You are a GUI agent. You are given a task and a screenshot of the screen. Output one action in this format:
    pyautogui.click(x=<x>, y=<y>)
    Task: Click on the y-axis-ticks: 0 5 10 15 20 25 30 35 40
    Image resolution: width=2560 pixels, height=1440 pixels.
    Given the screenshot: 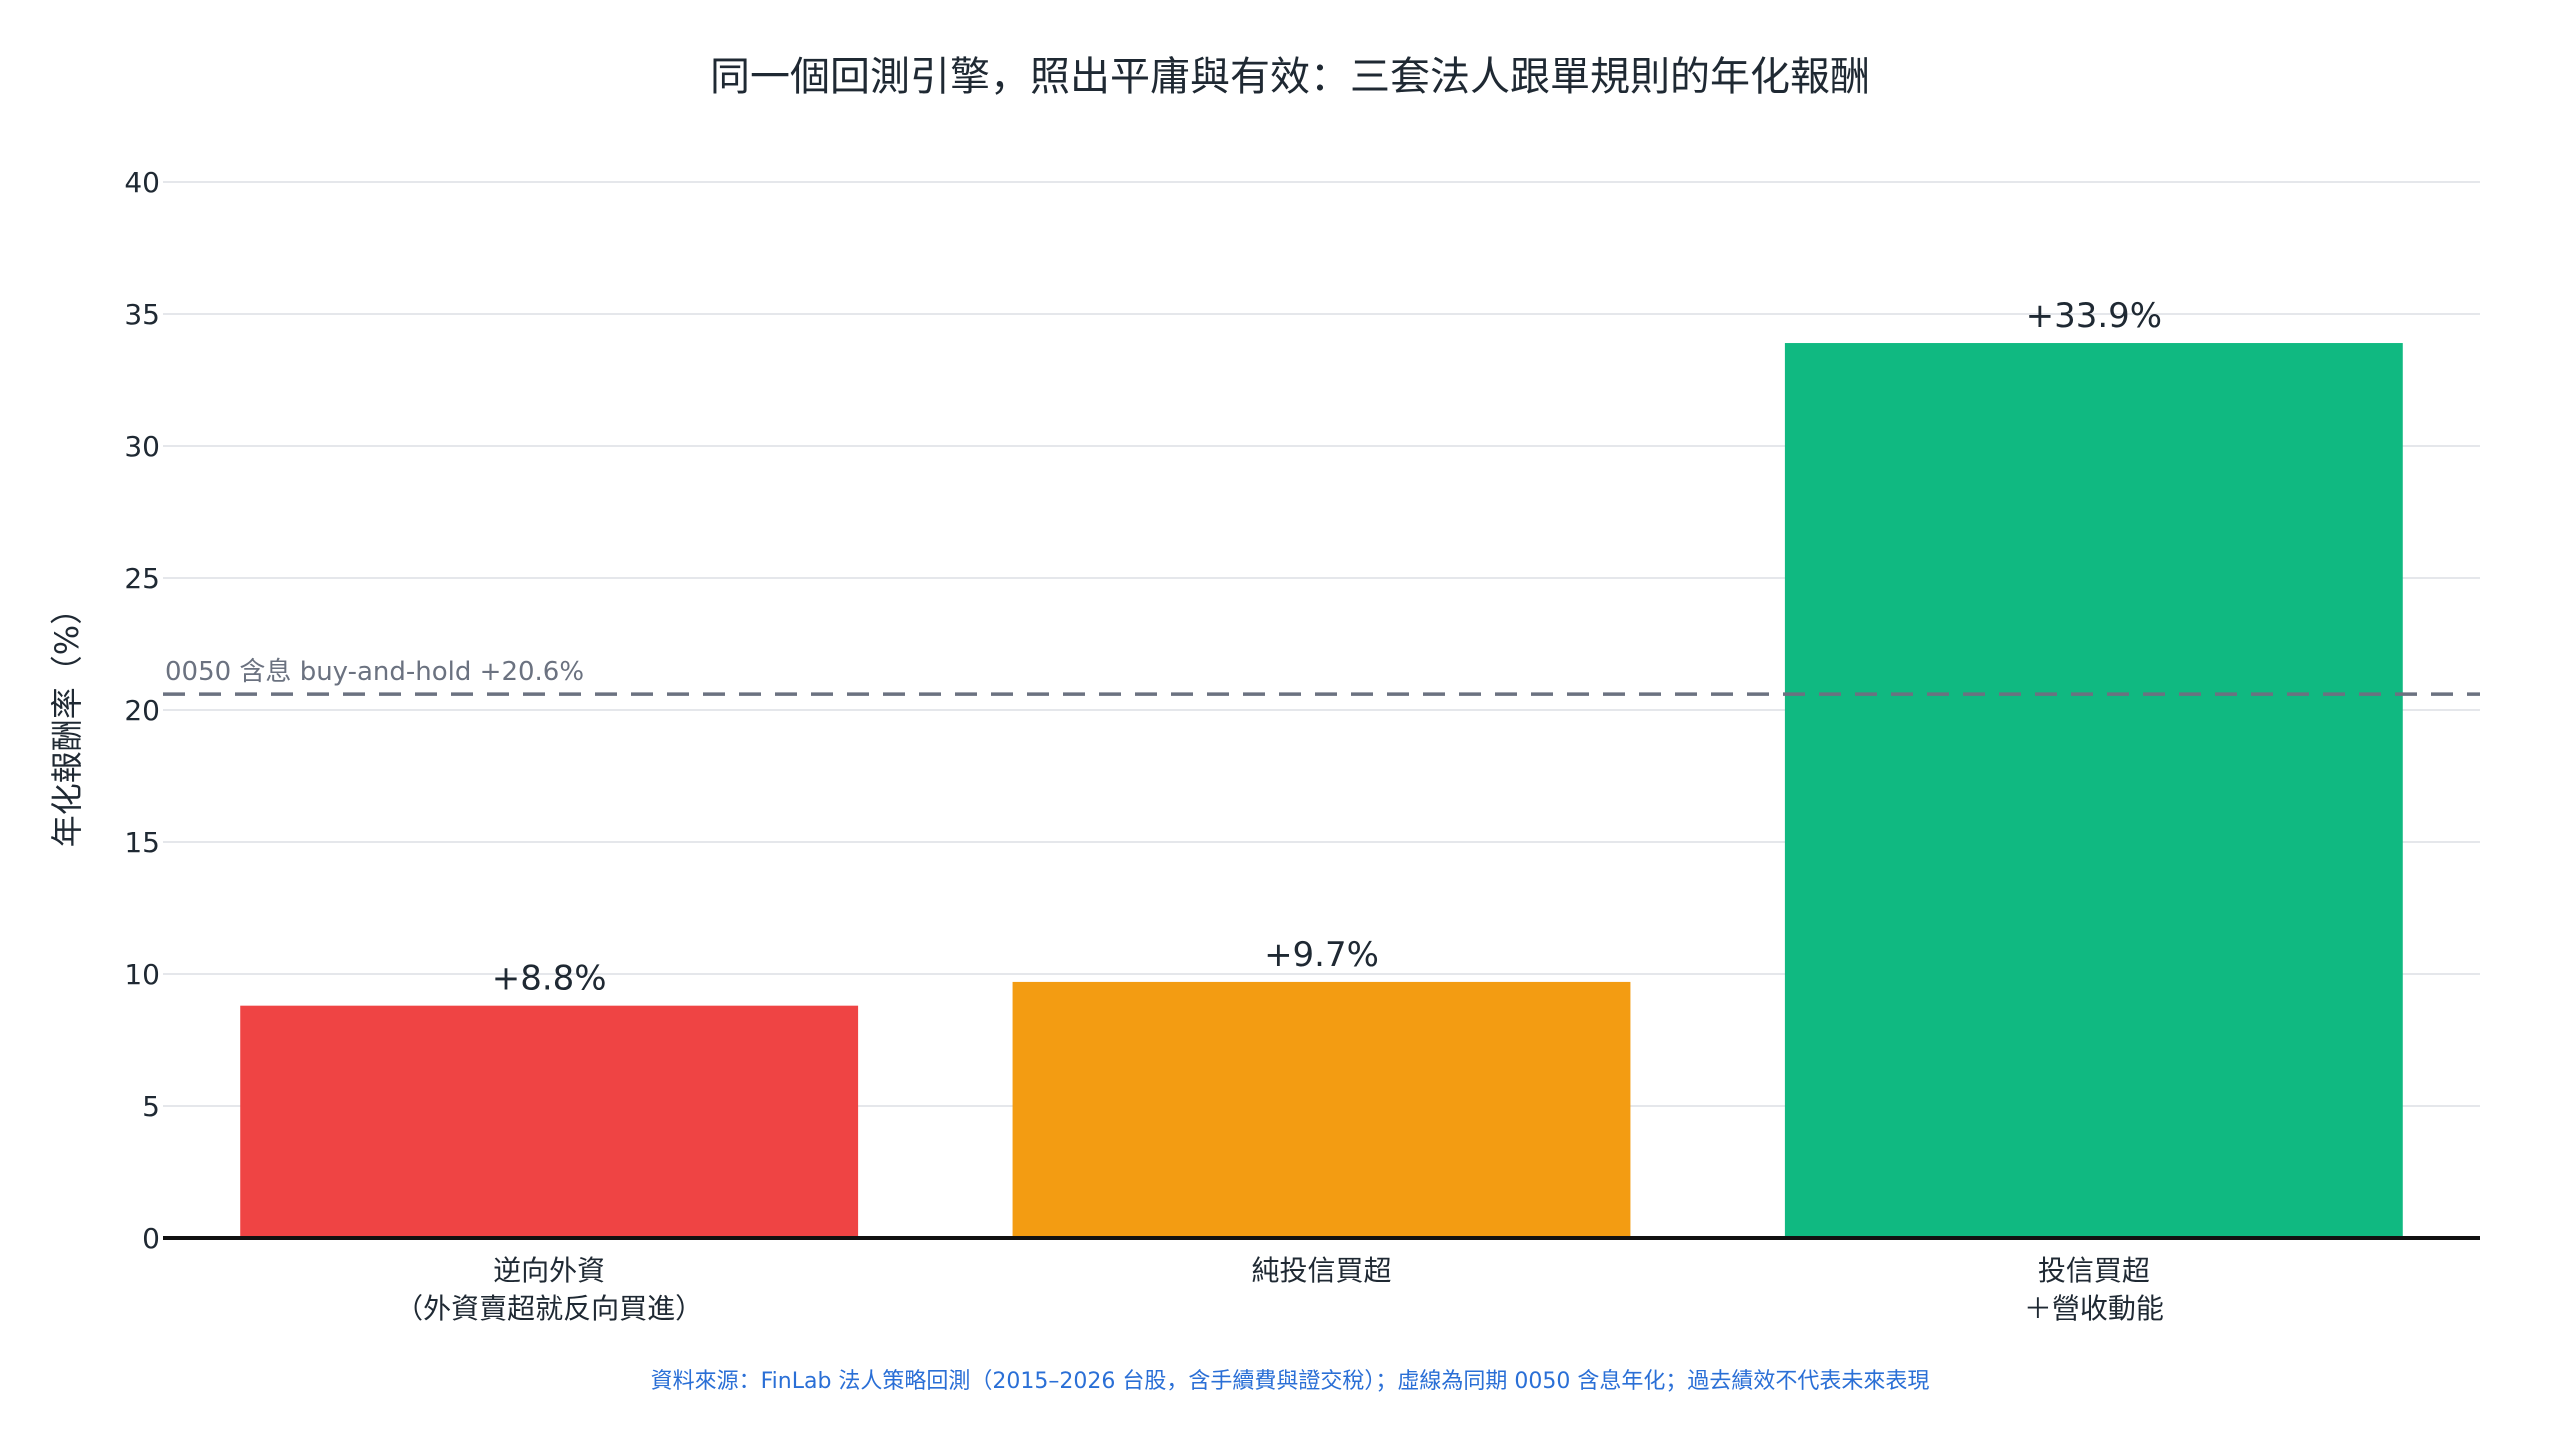 What is the action you would take?
    pyautogui.click(x=142, y=710)
    